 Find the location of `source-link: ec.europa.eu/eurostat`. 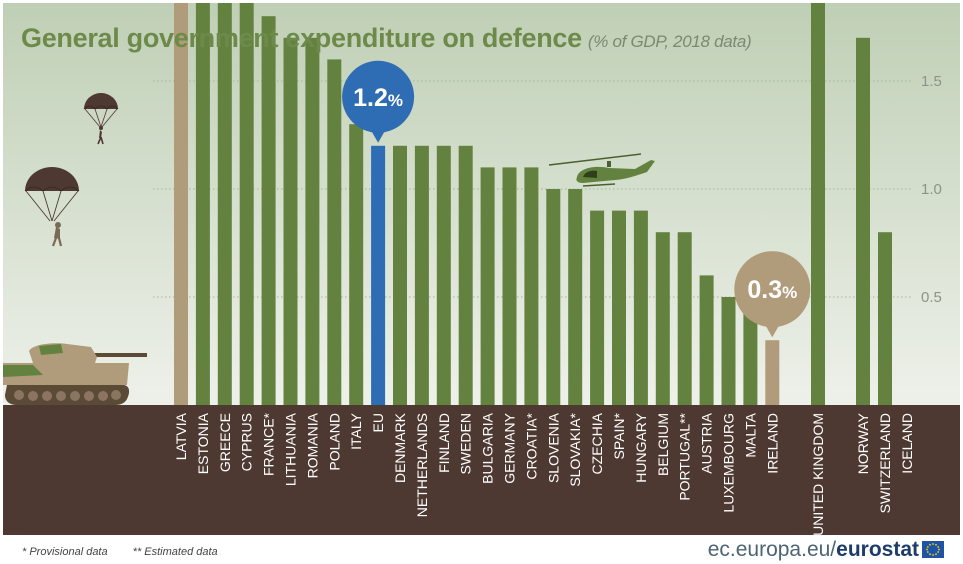

source-link: ec.europa.eu/eurostat is located at coordinates (813, 550).